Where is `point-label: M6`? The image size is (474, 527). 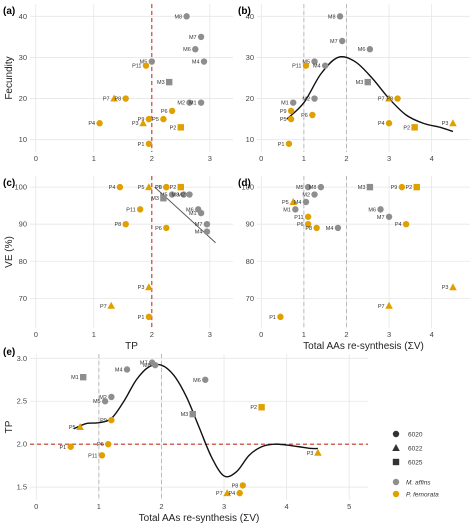
point-label: M6 is located at coordinates (197, 381).